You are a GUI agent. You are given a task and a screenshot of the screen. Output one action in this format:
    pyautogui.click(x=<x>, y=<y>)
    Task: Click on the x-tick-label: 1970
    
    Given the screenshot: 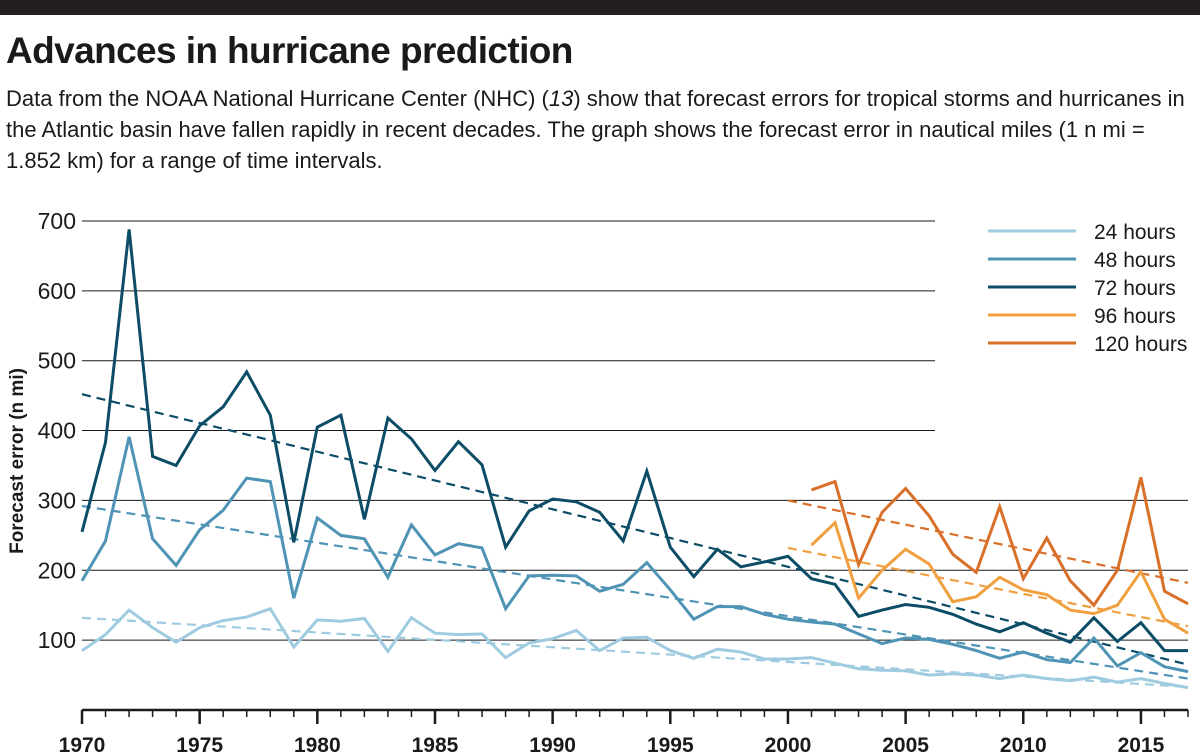 What is the action you would take?
    pyautogui.click(x=82, y=744)
    